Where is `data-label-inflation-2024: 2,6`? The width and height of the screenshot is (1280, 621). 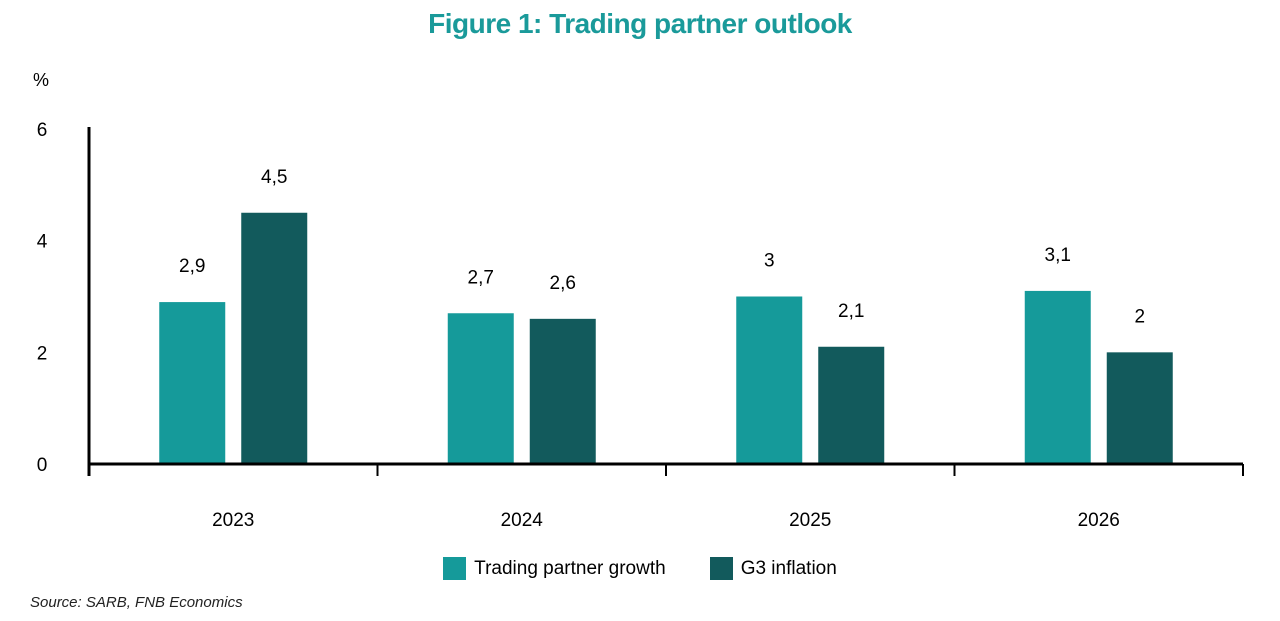
data-label-inflation-2024: 2,6 is located at coordinates (563, 283).